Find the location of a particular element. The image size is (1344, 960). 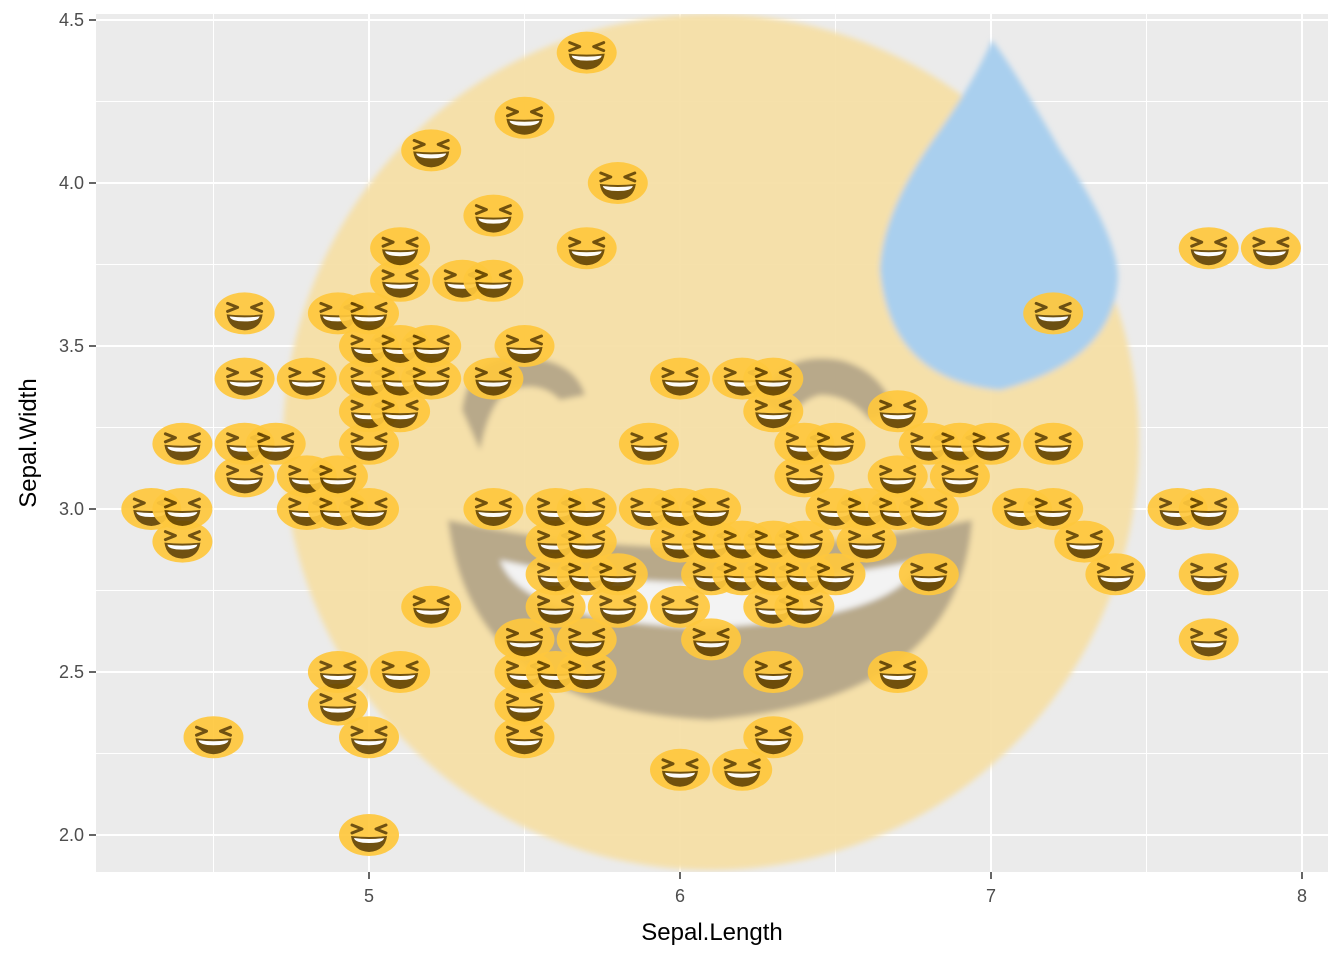

y-tick-label: 3.0 is located at coordinates (71, 509).